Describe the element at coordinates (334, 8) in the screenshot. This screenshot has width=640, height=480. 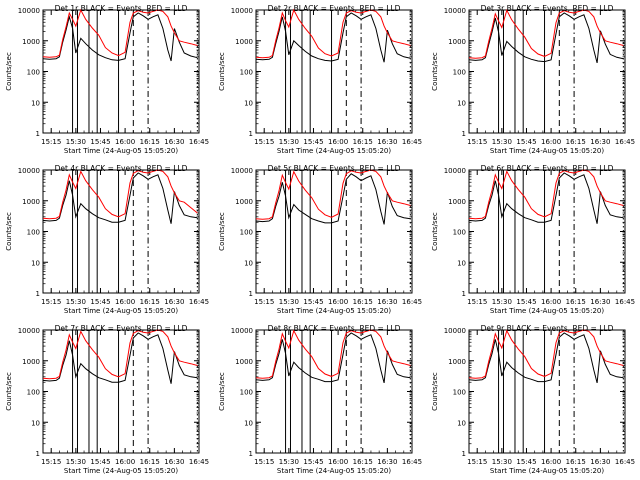
I see `panel-title: Det 2r BLACK = Events, RED = LLD` at that location.